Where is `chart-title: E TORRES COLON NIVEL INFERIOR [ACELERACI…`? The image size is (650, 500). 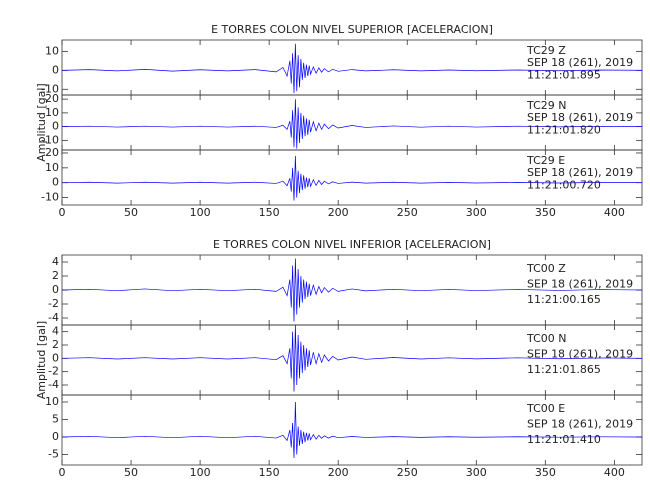
chart-title: E TORRES COLON NIVEL INFERIOR [ACELERACI… is located at coordinates (352, 244).